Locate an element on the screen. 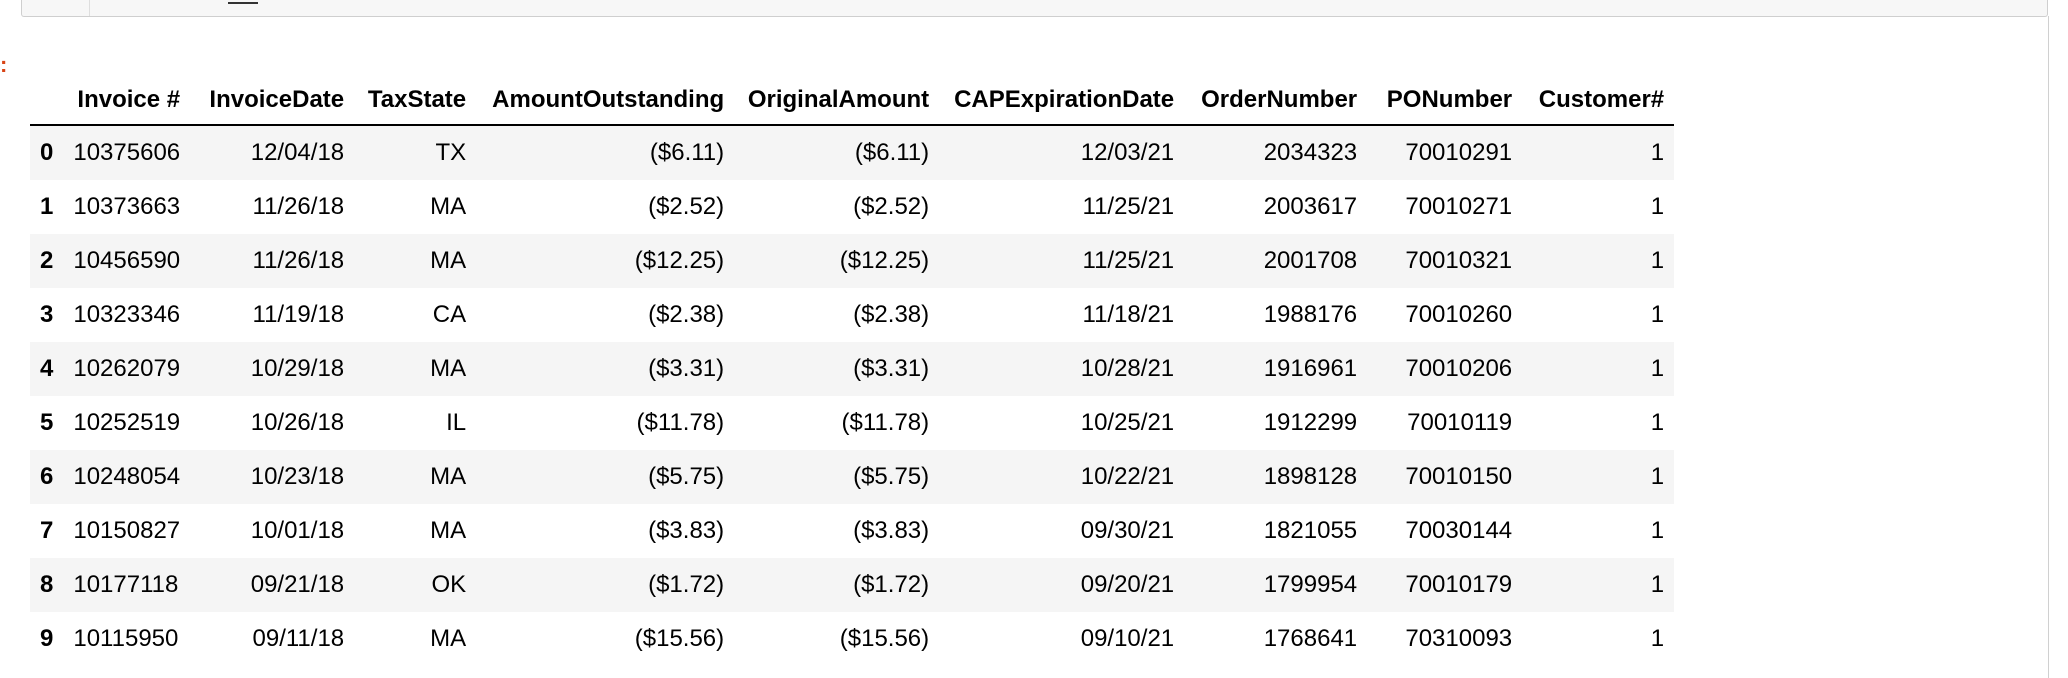  cell-order-number: 1799954 is located at coordinates (1310, 584).